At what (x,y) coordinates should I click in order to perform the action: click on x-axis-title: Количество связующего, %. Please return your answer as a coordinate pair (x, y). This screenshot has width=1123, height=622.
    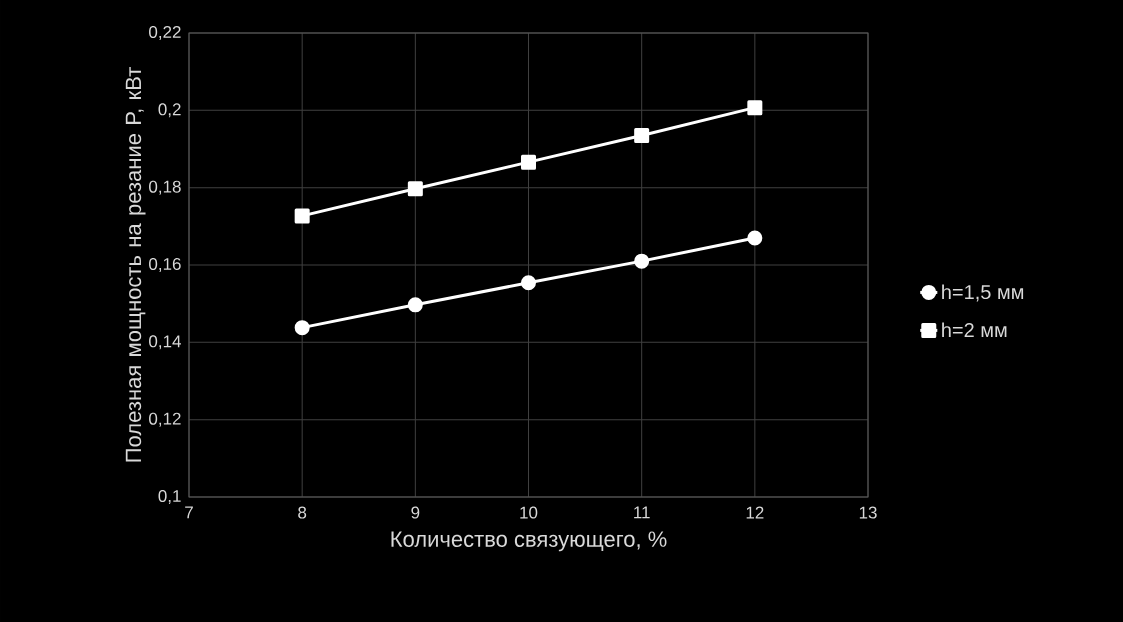
    Looking at the image, I should click on (529, 541).